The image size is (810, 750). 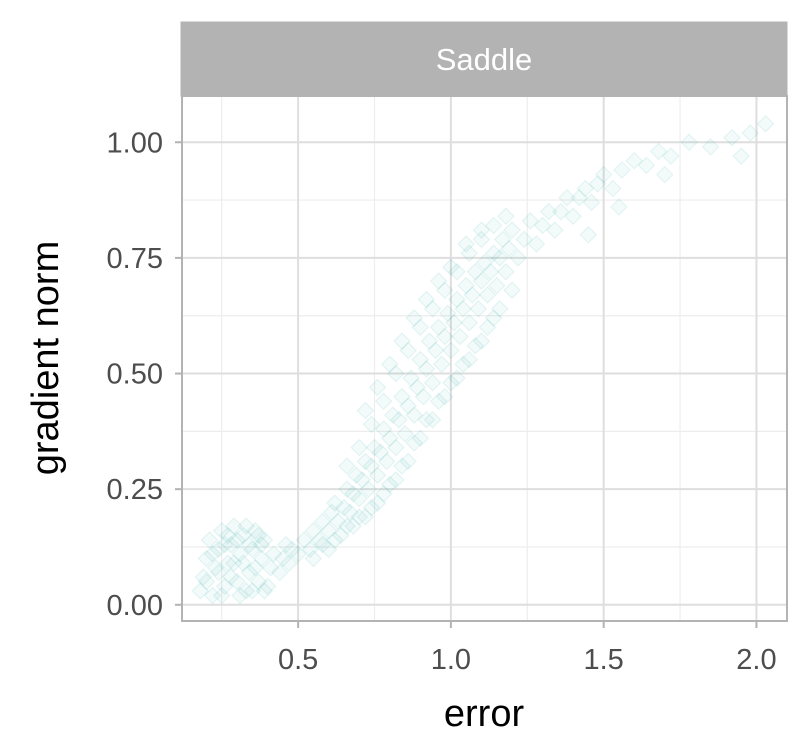 I want to click on y-tick-label: 1.00, so click(x=135, y=143).